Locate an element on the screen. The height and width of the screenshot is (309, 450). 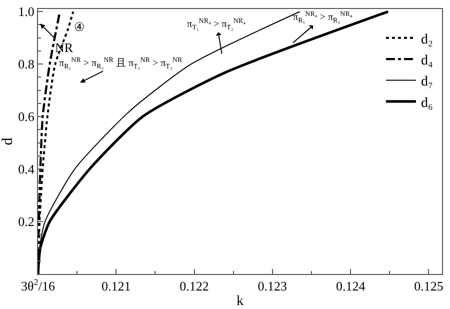
annotation: NR is located at coordinates (64, 47).